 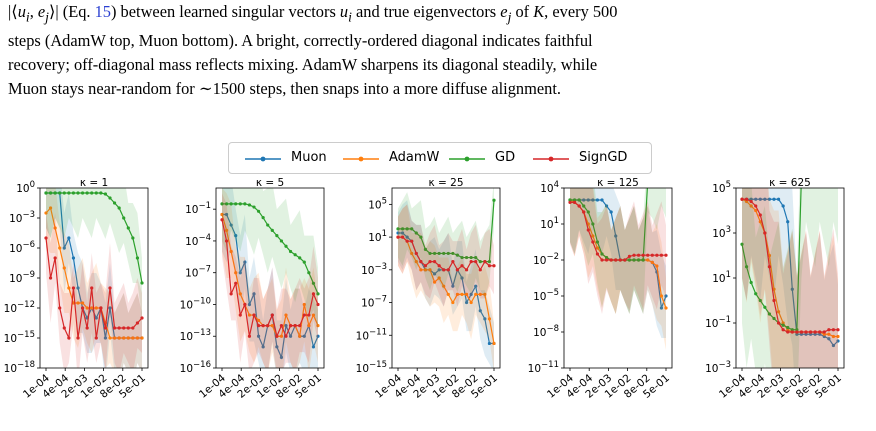 I want to click on legend-label-adamw: AdamW, so click(x=414, y=157).